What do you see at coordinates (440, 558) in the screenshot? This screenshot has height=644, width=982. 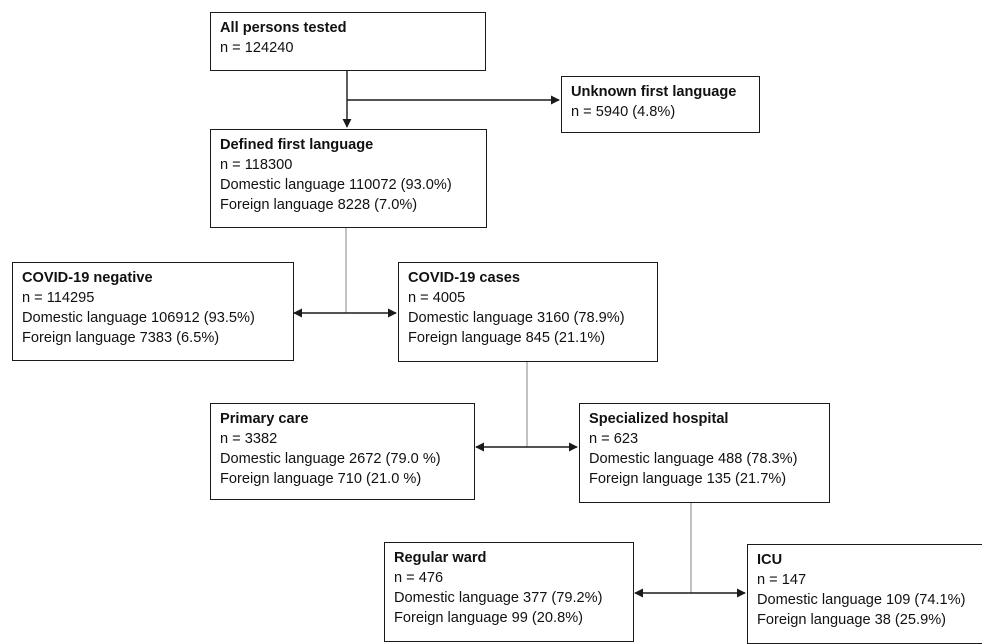 I see `box-title: Regular ward` at bounding box center [440, 558].